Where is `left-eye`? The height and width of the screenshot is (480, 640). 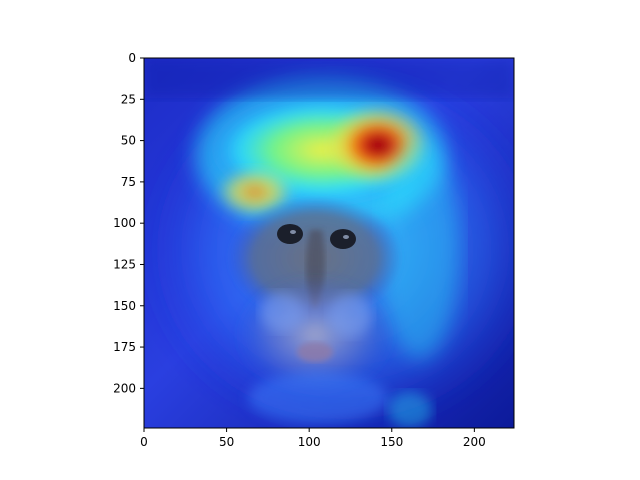
left-eye is located at coordinates (290, 234).